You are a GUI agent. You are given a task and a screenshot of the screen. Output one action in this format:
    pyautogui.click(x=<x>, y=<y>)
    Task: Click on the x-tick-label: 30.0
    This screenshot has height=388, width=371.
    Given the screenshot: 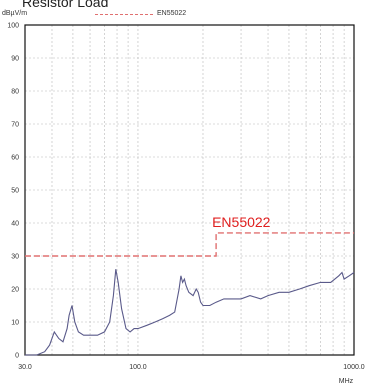 What is the action you would take?
    pyautogui.click(x=25, y=367)
    